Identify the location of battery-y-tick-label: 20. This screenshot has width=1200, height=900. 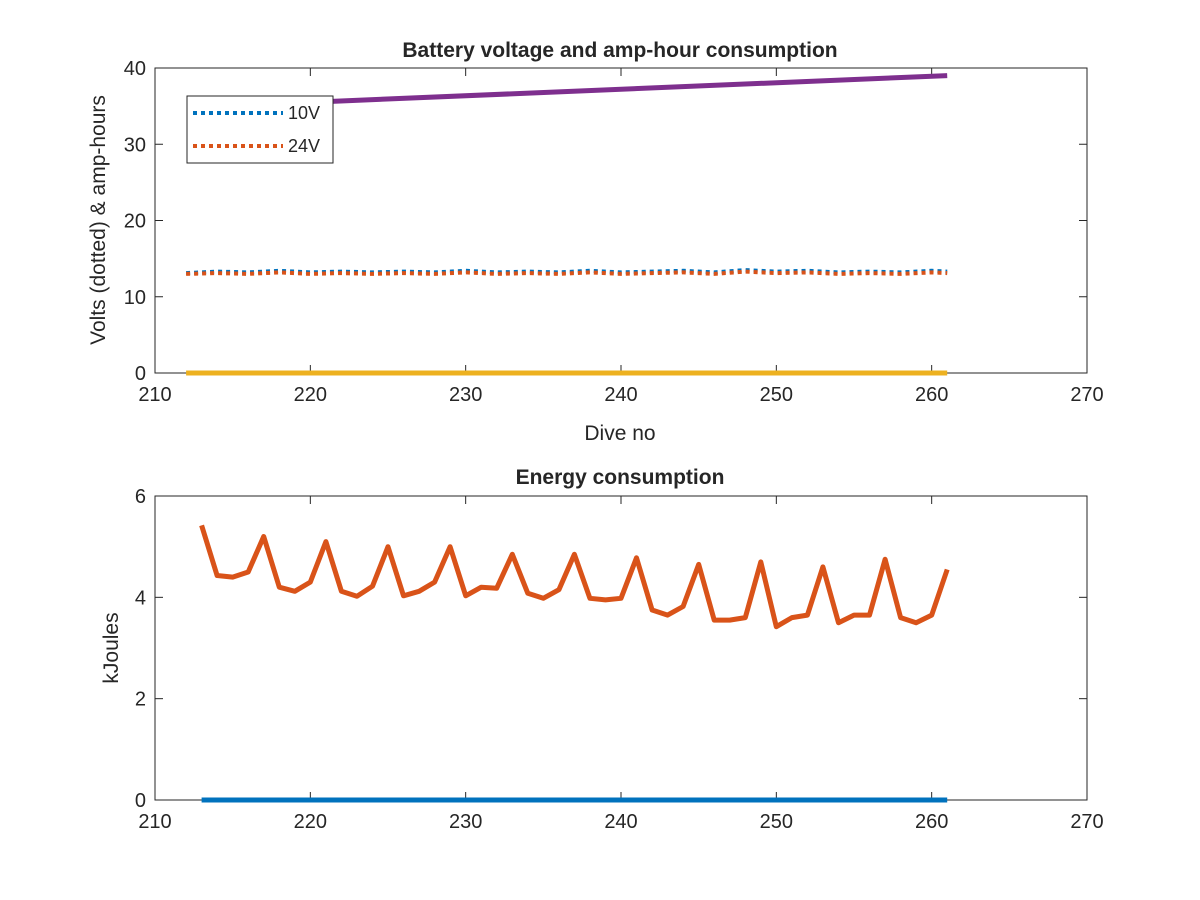
(135, 222).